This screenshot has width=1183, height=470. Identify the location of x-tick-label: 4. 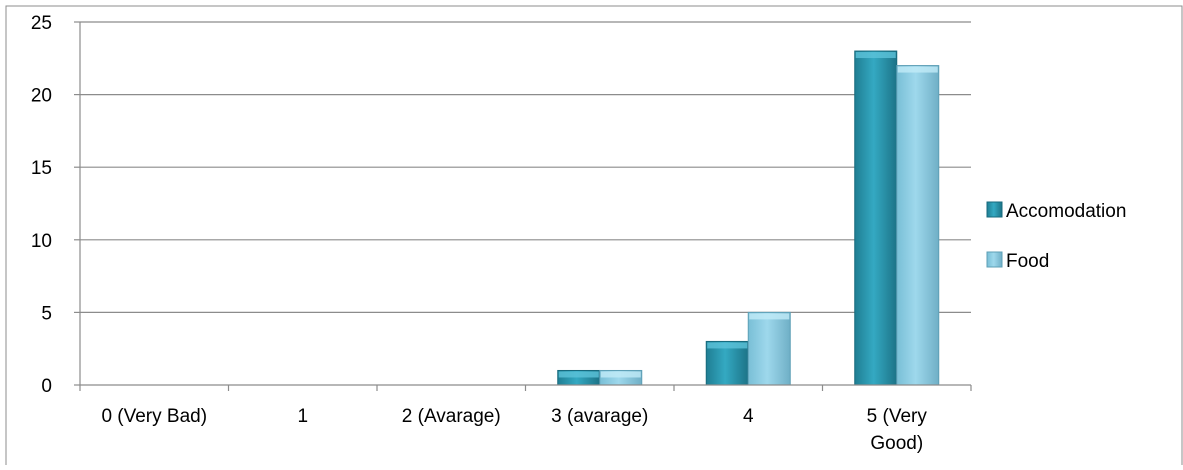
(748, 416).